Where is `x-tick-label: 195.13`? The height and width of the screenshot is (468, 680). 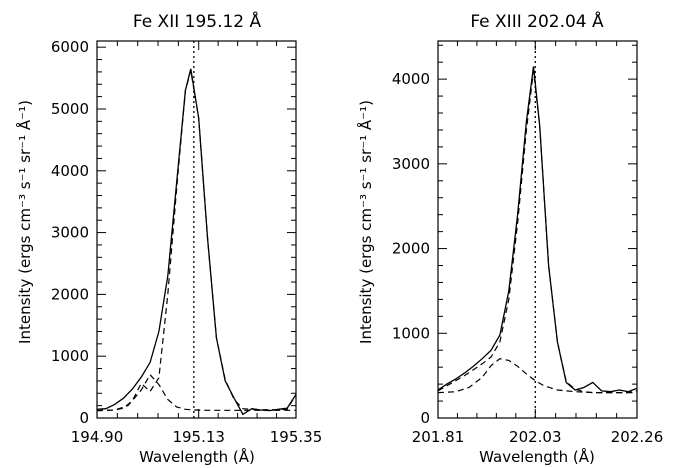 x-tick-label: 195.13 is located at coordinates (198, 437).